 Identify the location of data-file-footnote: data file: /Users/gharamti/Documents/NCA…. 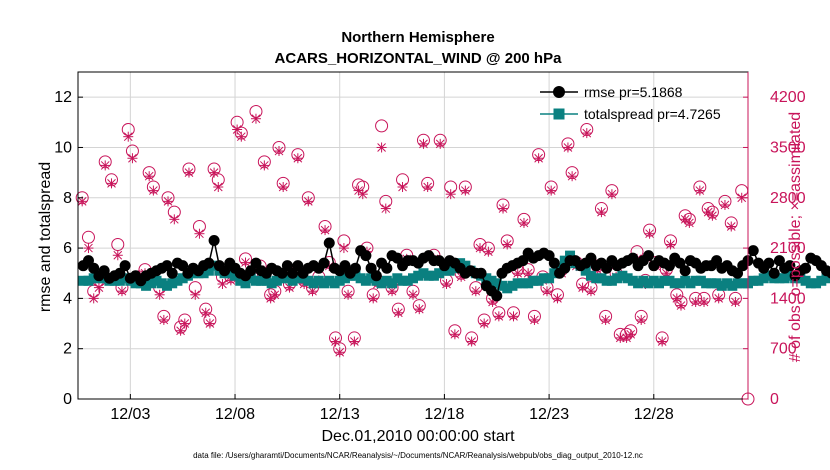
(418, 455).